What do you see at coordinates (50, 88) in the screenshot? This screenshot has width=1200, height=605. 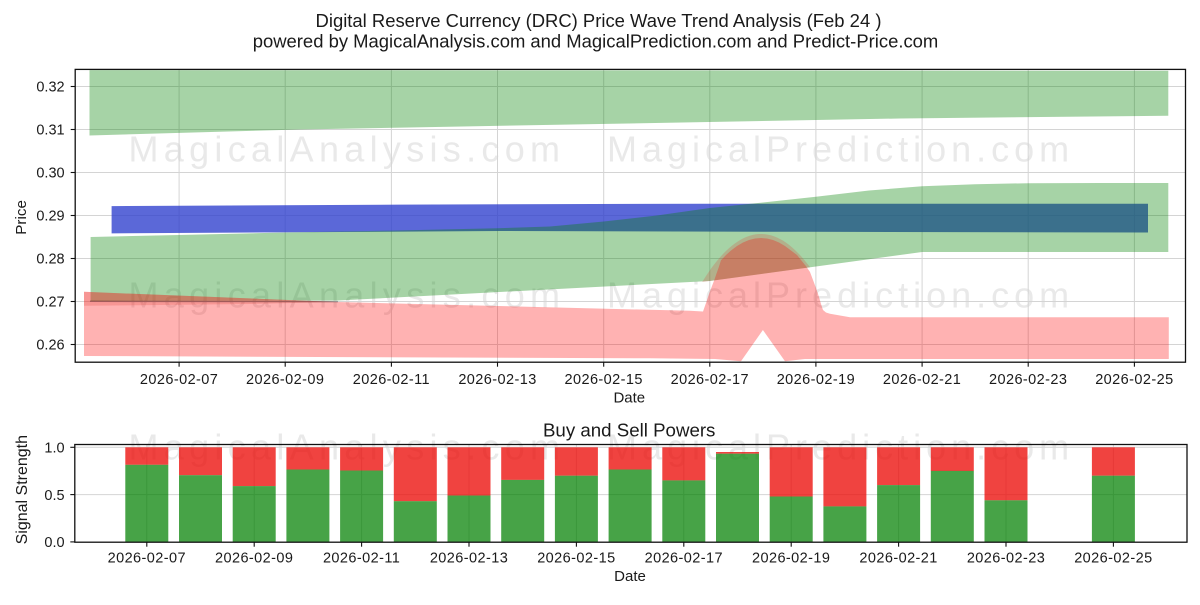 I see `svg-text: 0.32` at bounding box center [50, 88].